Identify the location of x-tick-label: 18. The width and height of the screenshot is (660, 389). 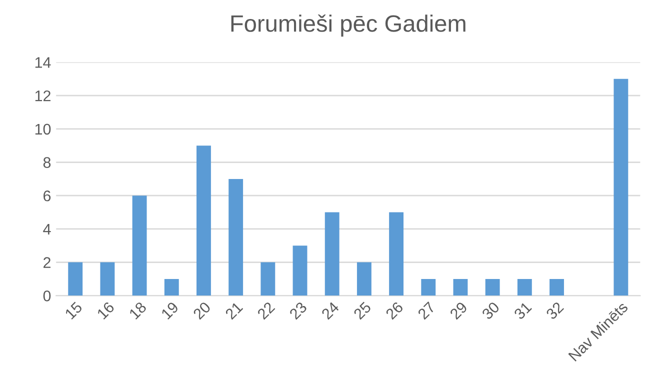
(138, 310).